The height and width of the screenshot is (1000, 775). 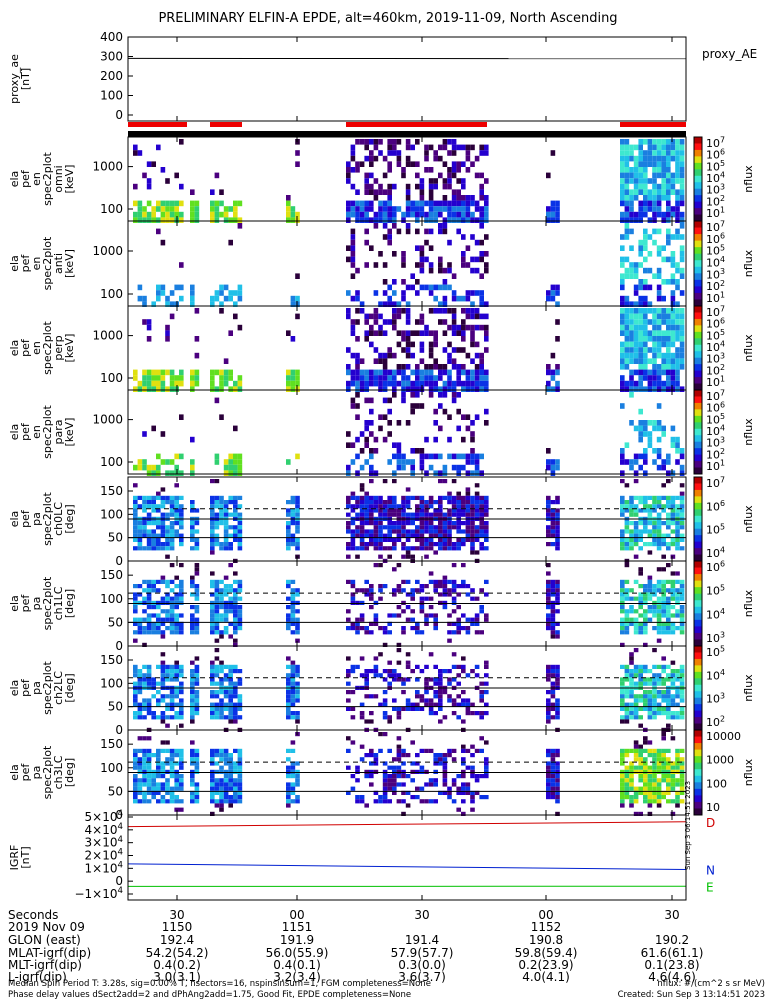 What do you see at coordinates (545, 915) in the screenshot?
I see `table-cell: 00` at bounding box center [545, 915].